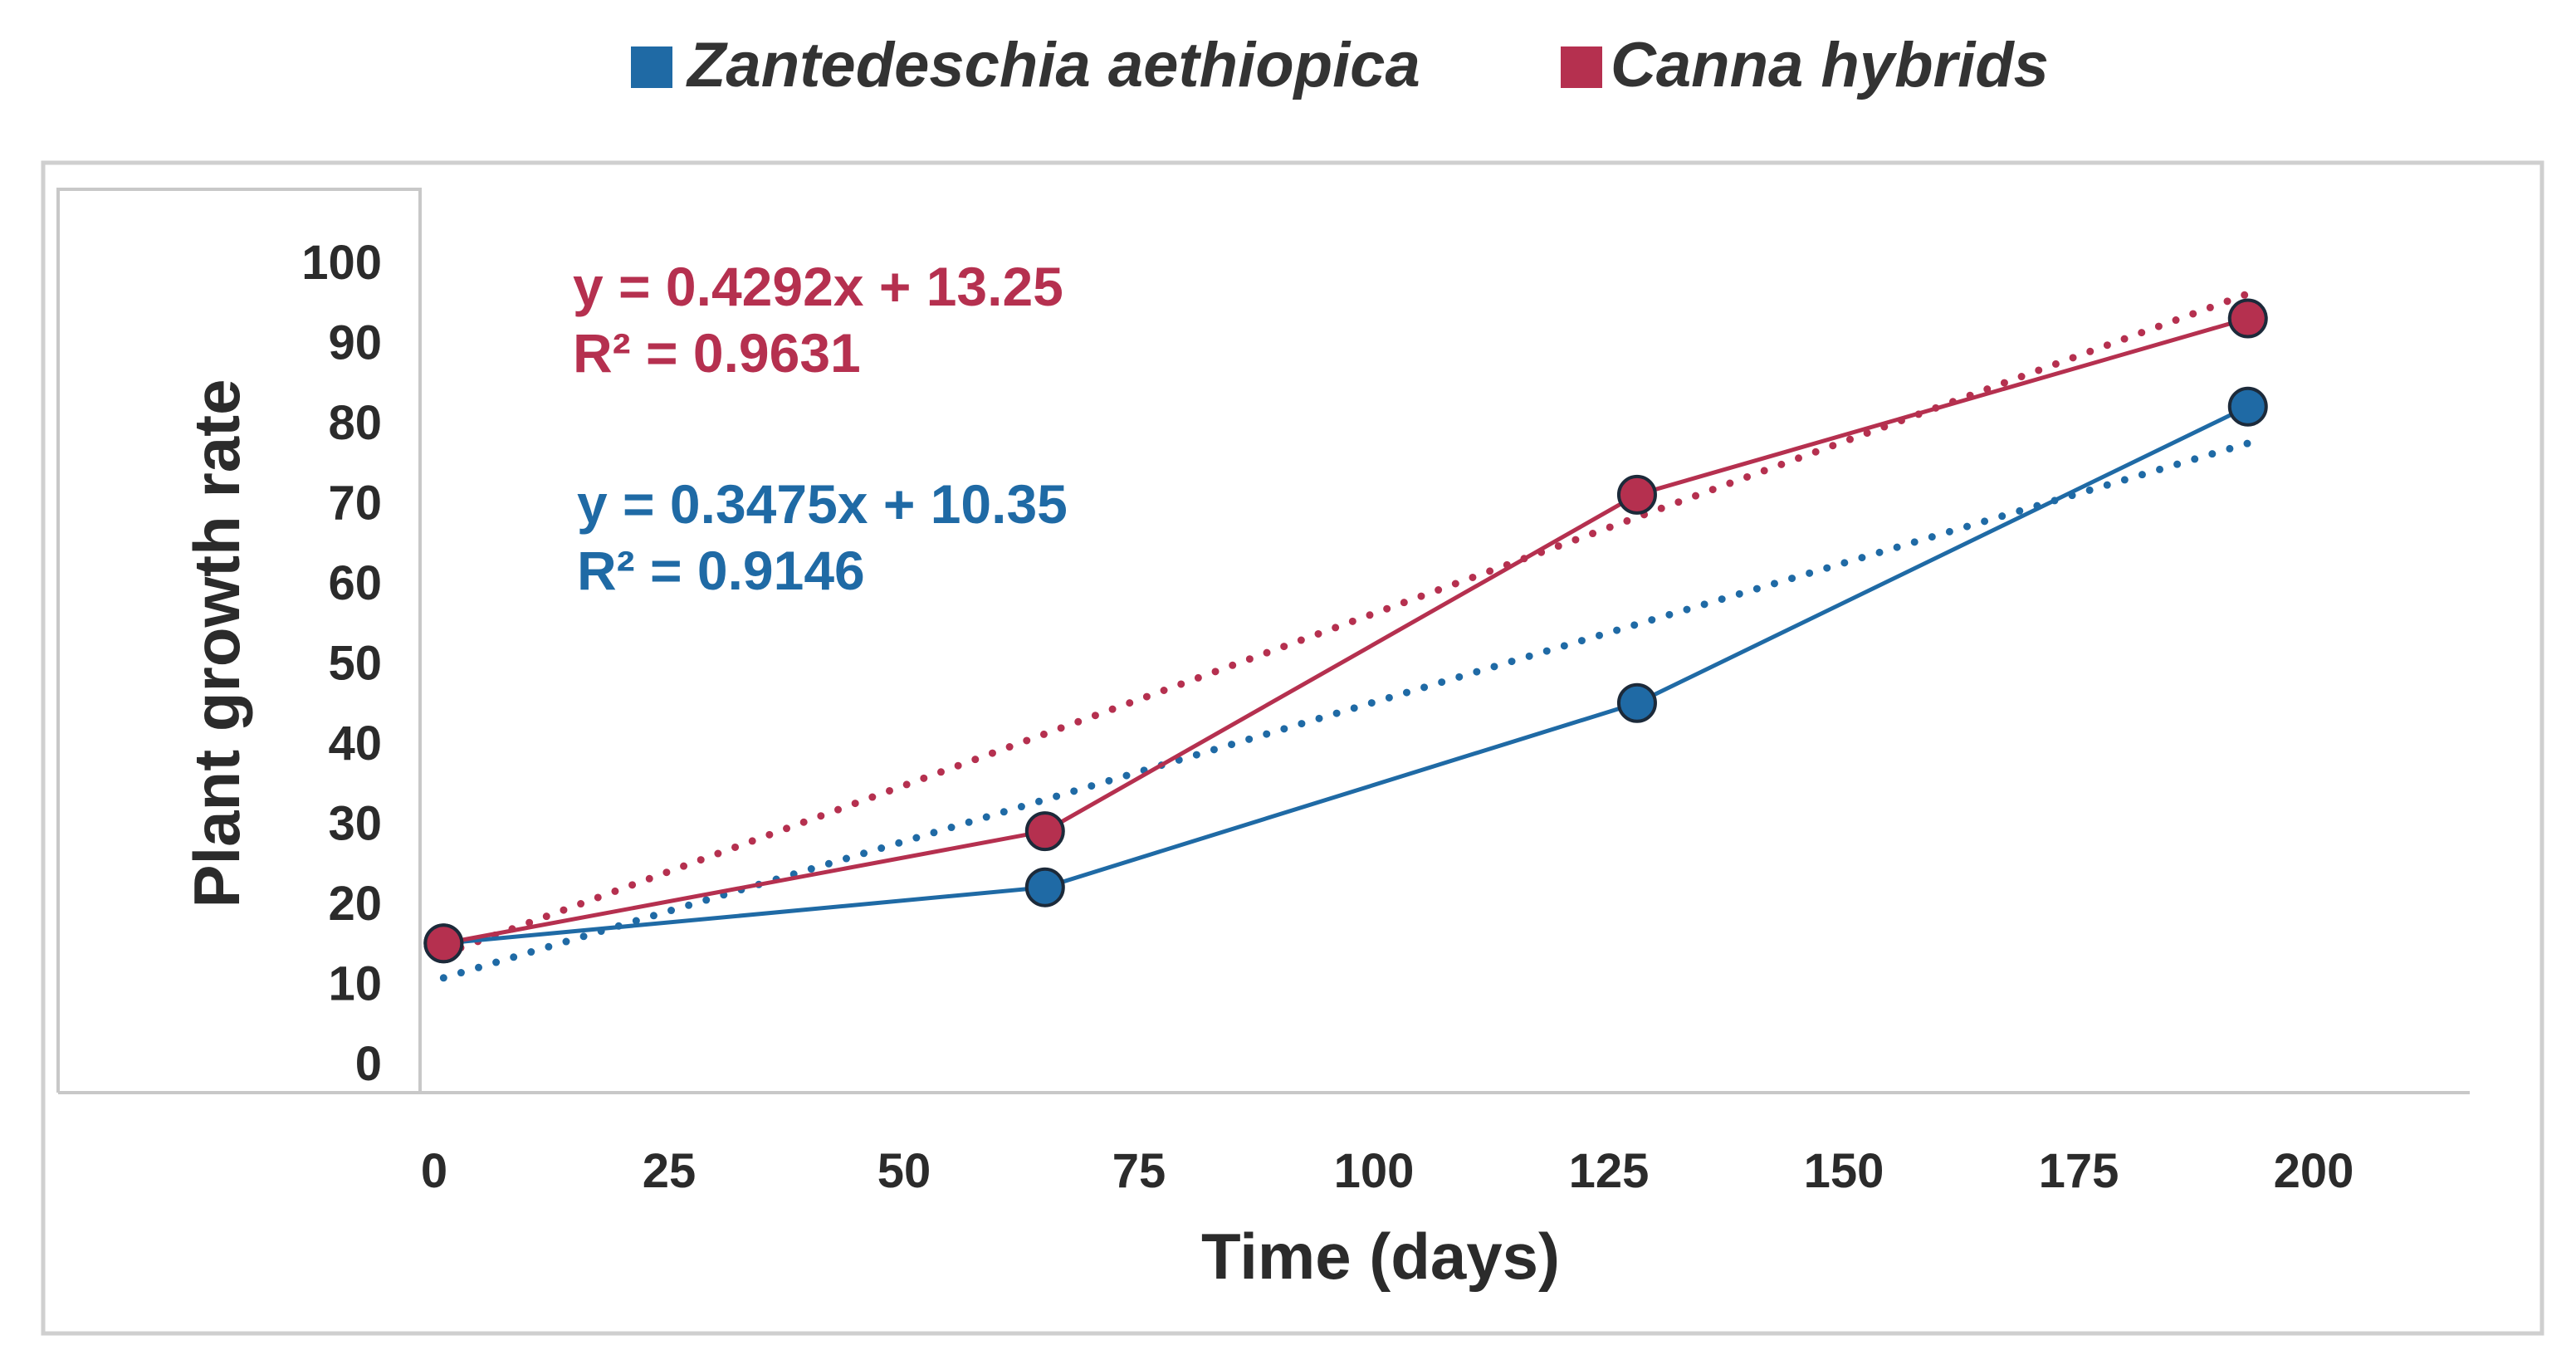 The image size is (2576, 1355). Describe the element at coordinates (368, 1064) in the screenshot. I see `y-tick-label-0: 0` at that location.